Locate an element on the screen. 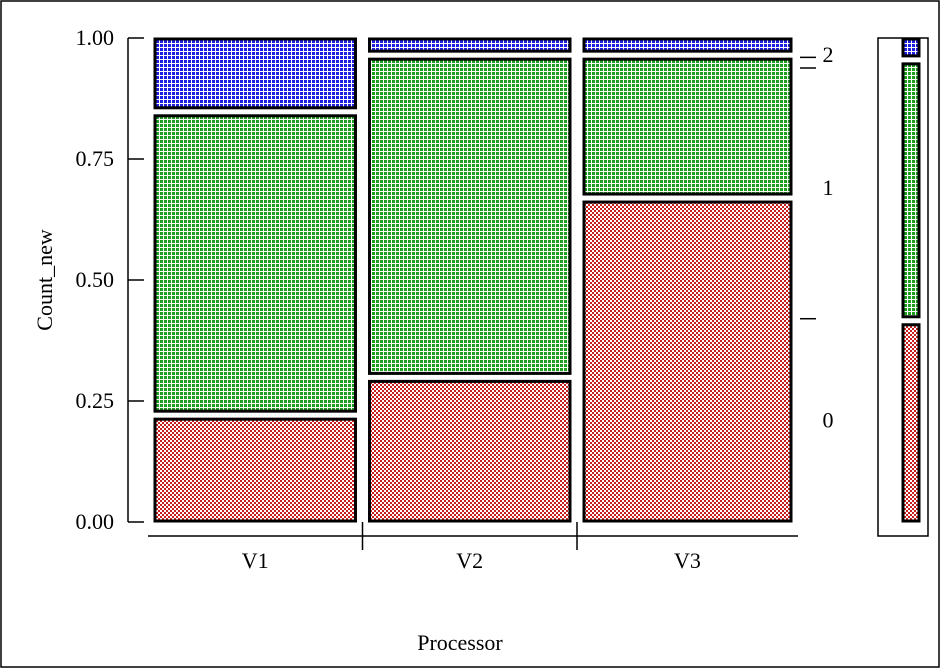 The image size is (940, 668). y-axis: 0.00 0.25 0.50 0.75 1.00 is located at coordinates (110, 279).